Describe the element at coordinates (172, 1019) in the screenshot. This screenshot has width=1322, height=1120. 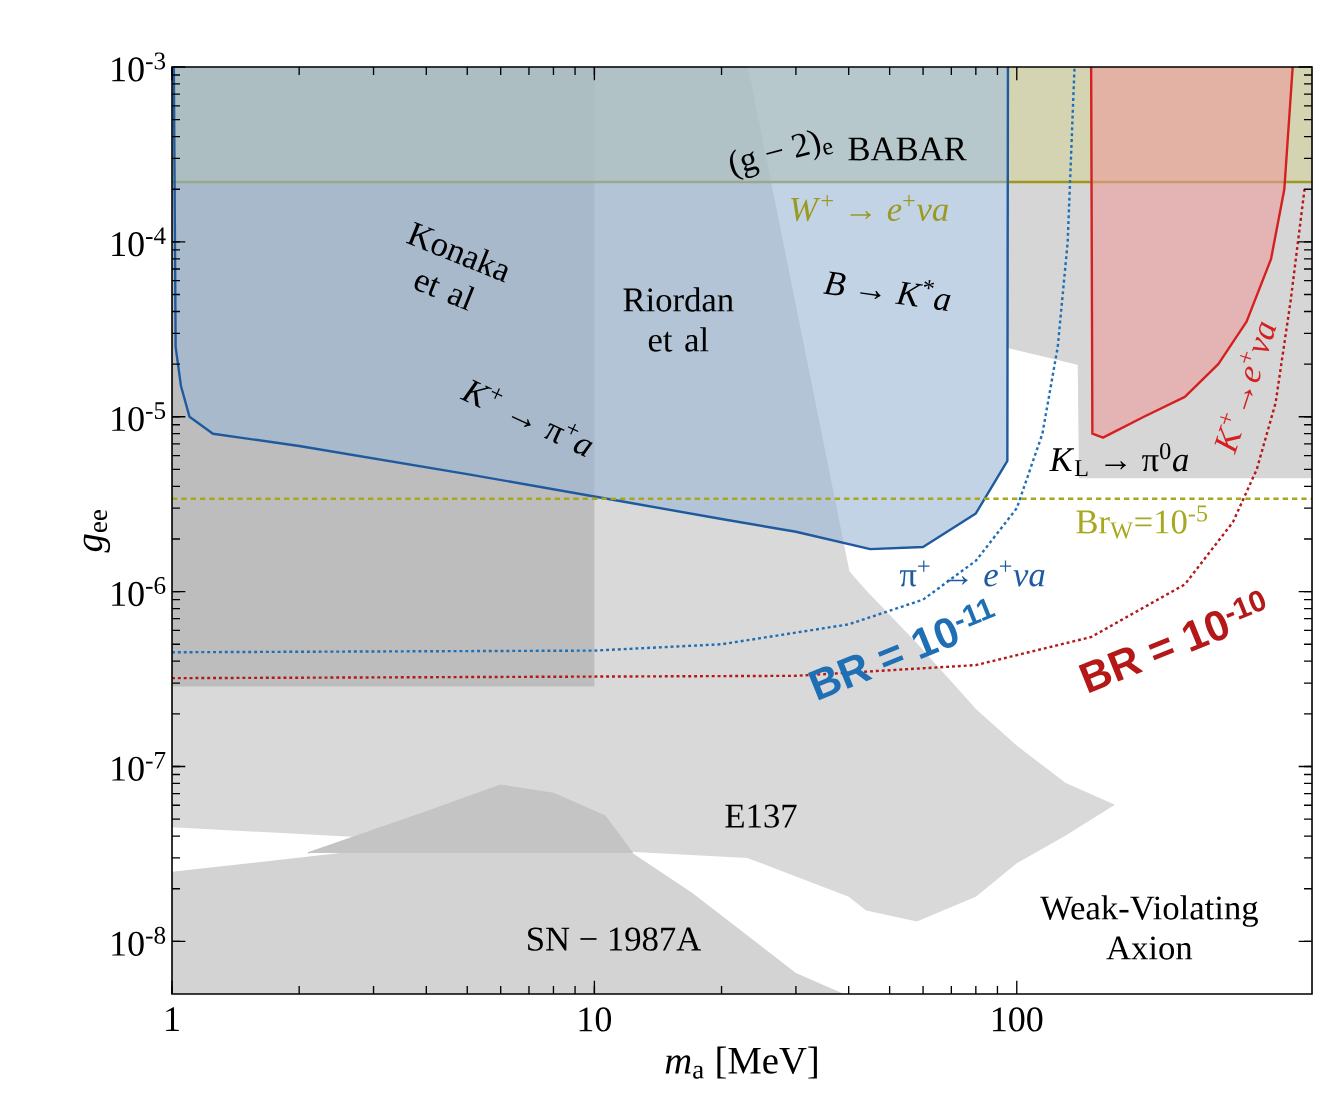
I see `x-tick-label: 1` at that location.